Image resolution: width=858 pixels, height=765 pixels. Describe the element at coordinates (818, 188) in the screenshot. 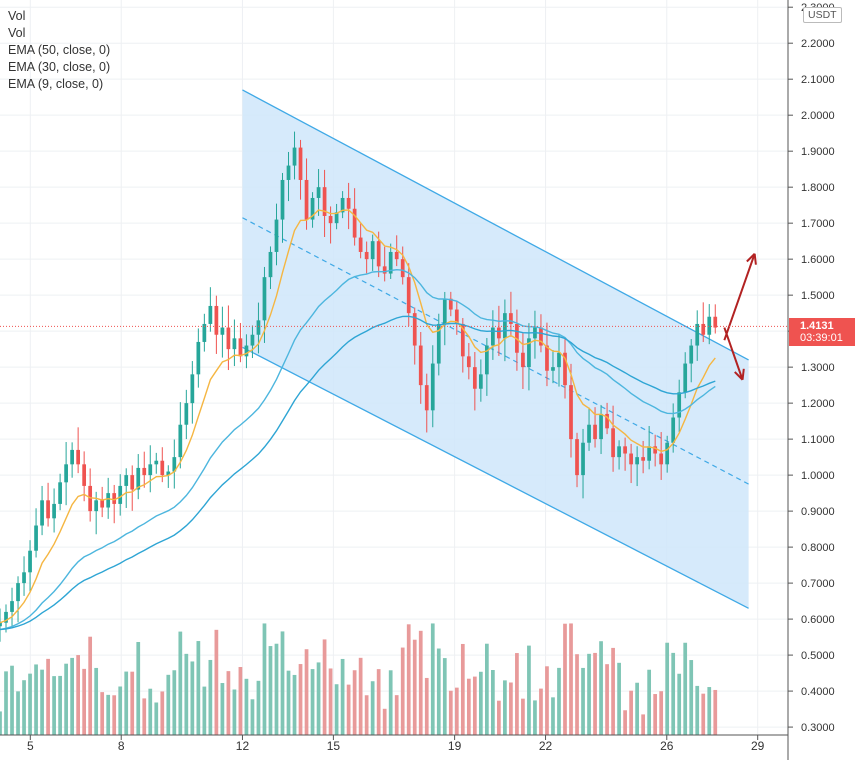

I see `y-tick-label: 1.8000` at that location.